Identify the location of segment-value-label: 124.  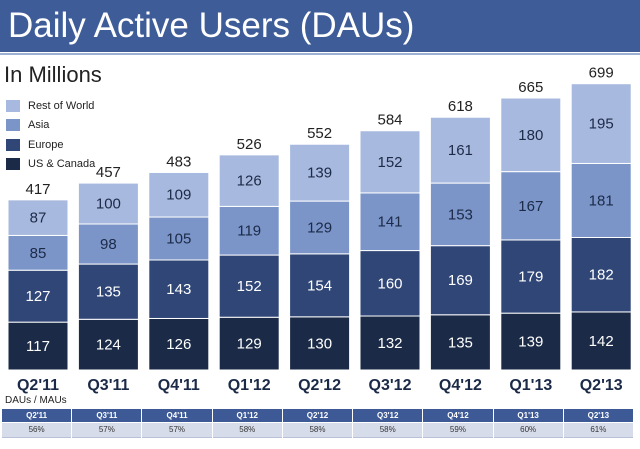
(108, 345).